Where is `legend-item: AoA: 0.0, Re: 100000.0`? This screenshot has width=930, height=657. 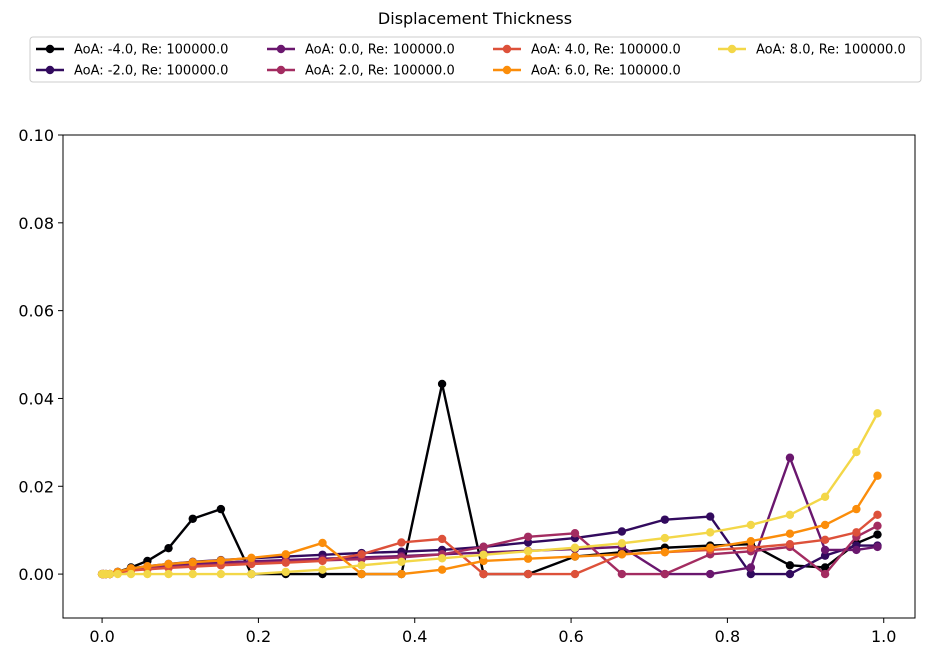 legend-item: AoA: 0.0, Re: 100000.0 is located at coordinates (361, 50).